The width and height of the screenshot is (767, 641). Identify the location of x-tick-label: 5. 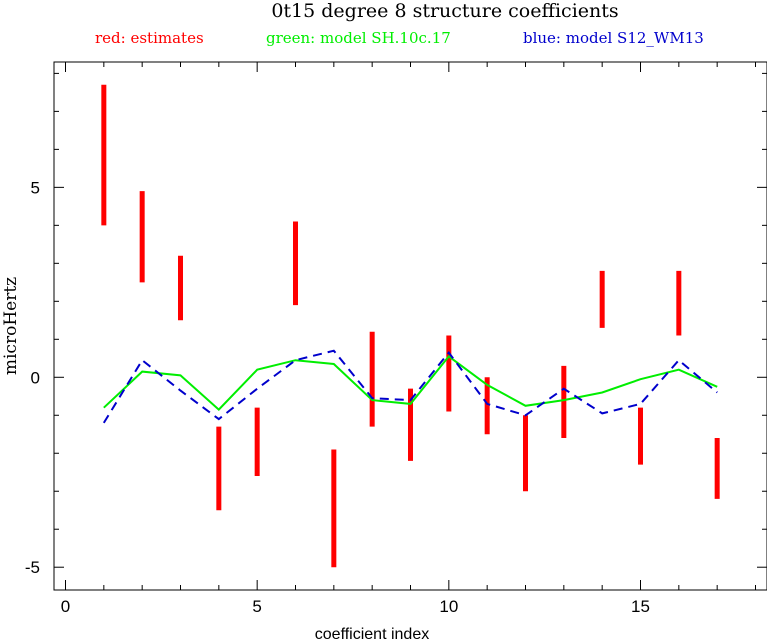
(256, 606).